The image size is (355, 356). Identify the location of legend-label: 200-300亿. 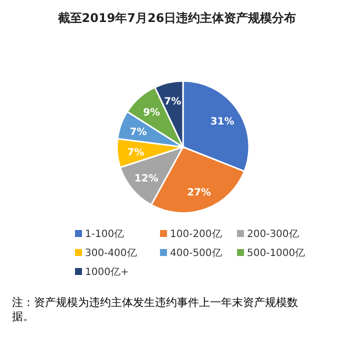
(273, 234).